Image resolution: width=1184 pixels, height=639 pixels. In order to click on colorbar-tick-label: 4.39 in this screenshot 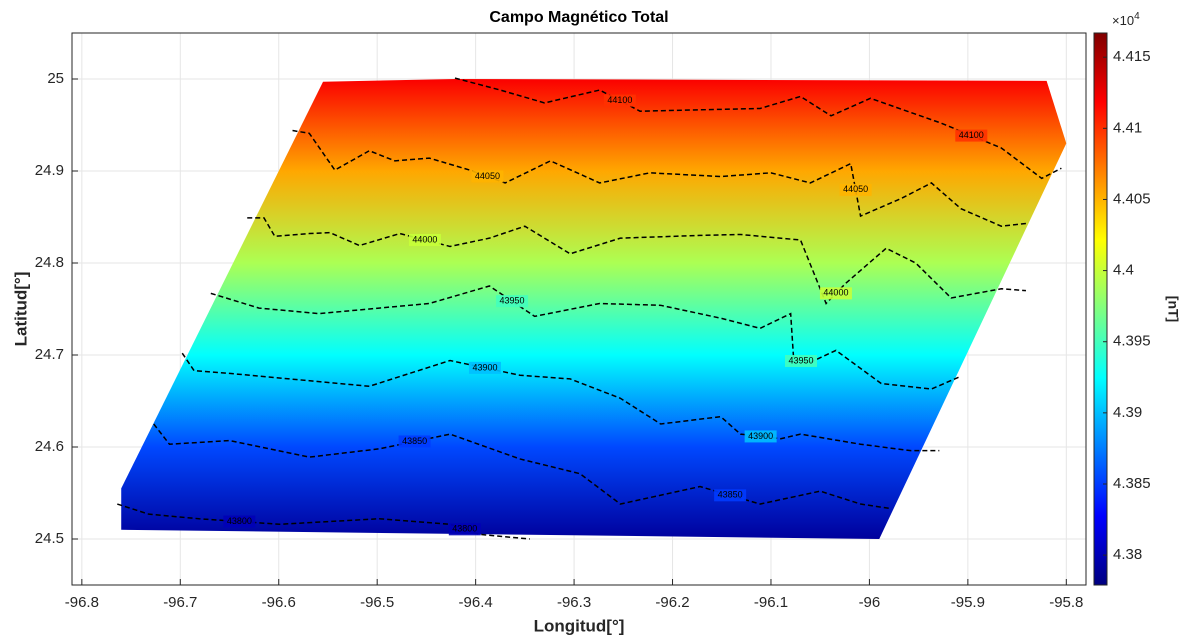, I will do `click(1127, 412)`.